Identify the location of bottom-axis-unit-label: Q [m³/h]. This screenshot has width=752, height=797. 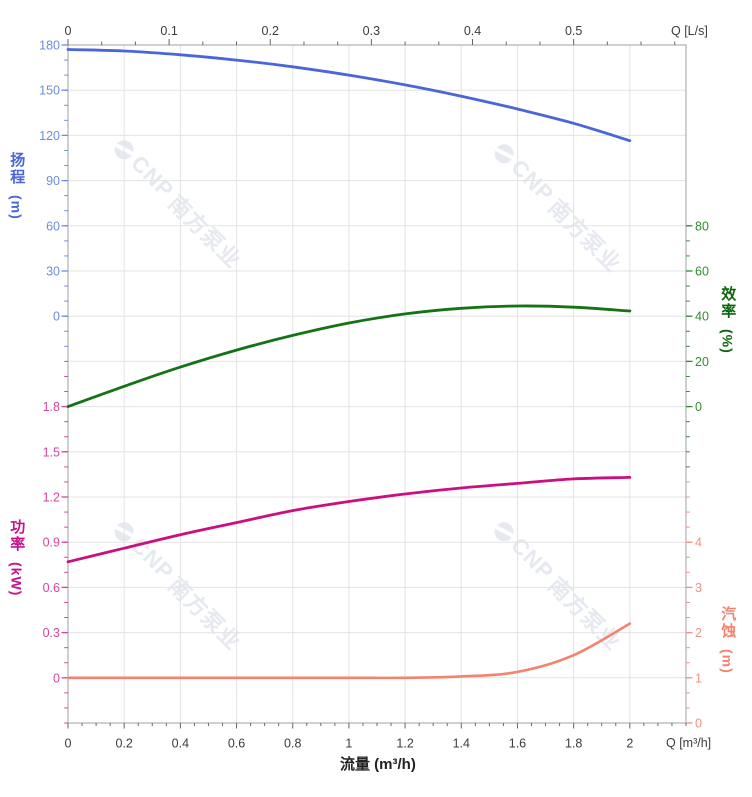
(689, 743).